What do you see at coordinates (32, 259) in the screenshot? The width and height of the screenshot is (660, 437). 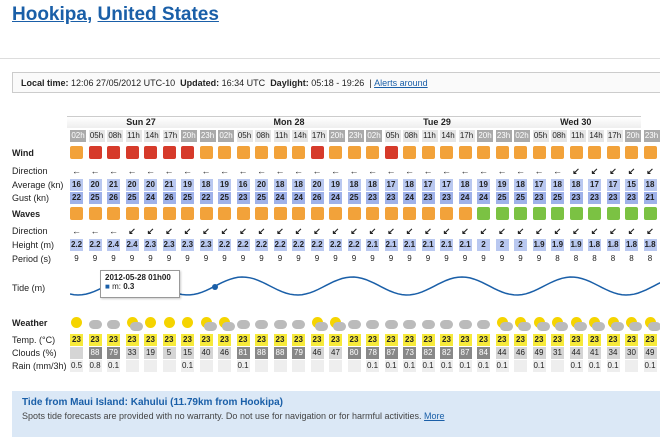 I see `wave-period-label: Period (s)` at bounding box center [32, 259].